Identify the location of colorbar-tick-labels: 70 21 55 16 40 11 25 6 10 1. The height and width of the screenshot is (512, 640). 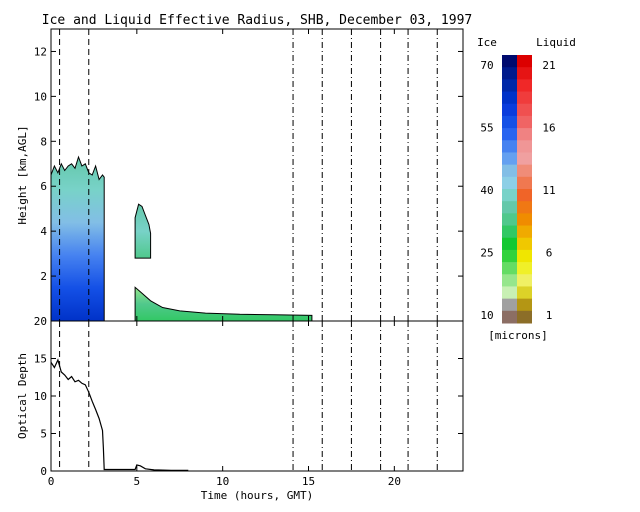
(517, 190).